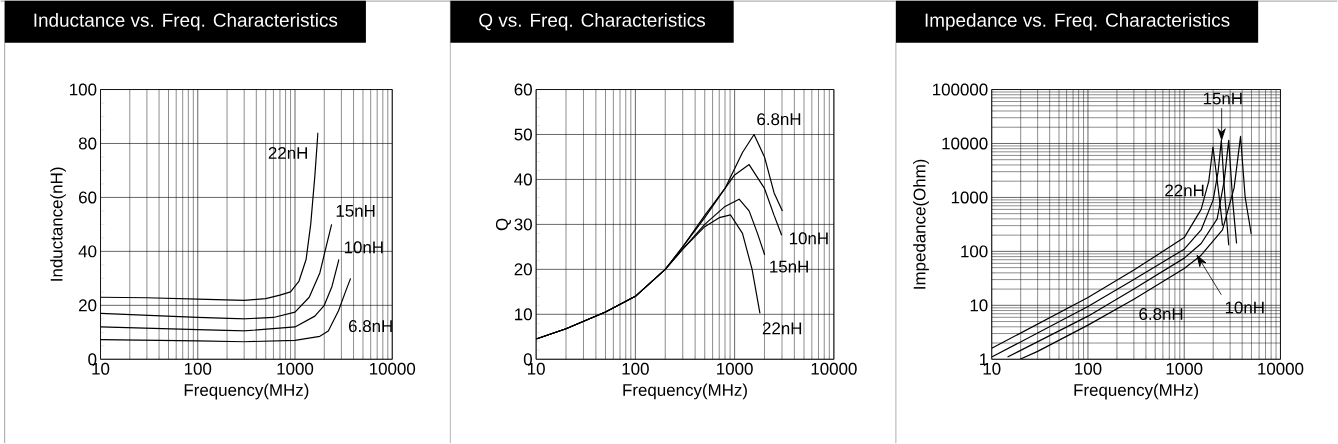  Describe the element at coordinates (969, 197) in the screenshot. I see `y-tick-label: 1000` at that location.